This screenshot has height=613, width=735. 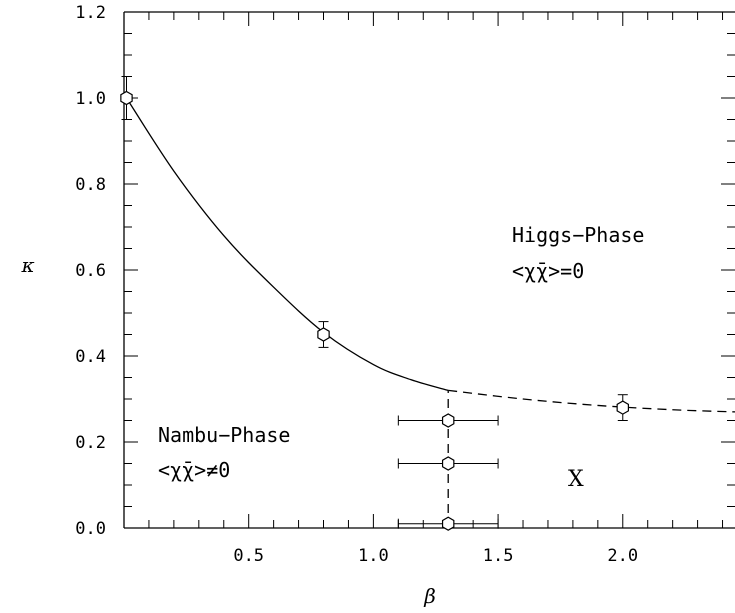 I want to click on y-axis-title: κ, so click(x=27, y=265).